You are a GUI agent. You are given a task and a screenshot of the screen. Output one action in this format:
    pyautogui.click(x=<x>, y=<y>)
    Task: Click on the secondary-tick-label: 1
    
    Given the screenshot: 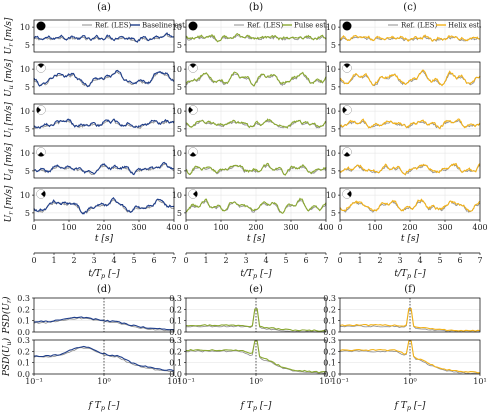 What is the action you would take?
    pyautogui.click(x=53, y=260)
    